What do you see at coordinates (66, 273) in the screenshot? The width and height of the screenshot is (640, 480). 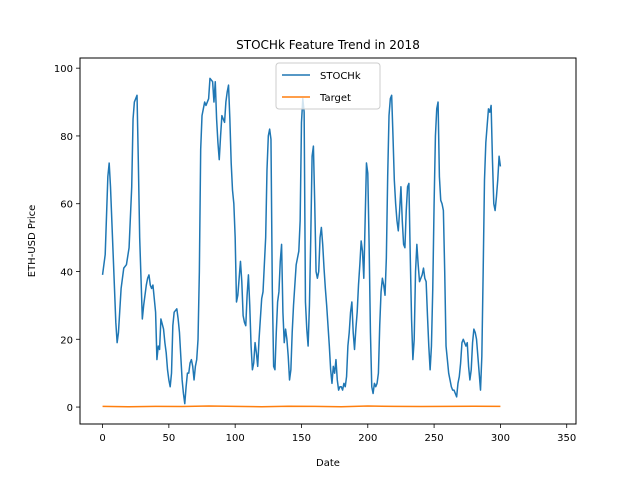 I see `y-tick-label: 40` at bounding box center [66, 273].